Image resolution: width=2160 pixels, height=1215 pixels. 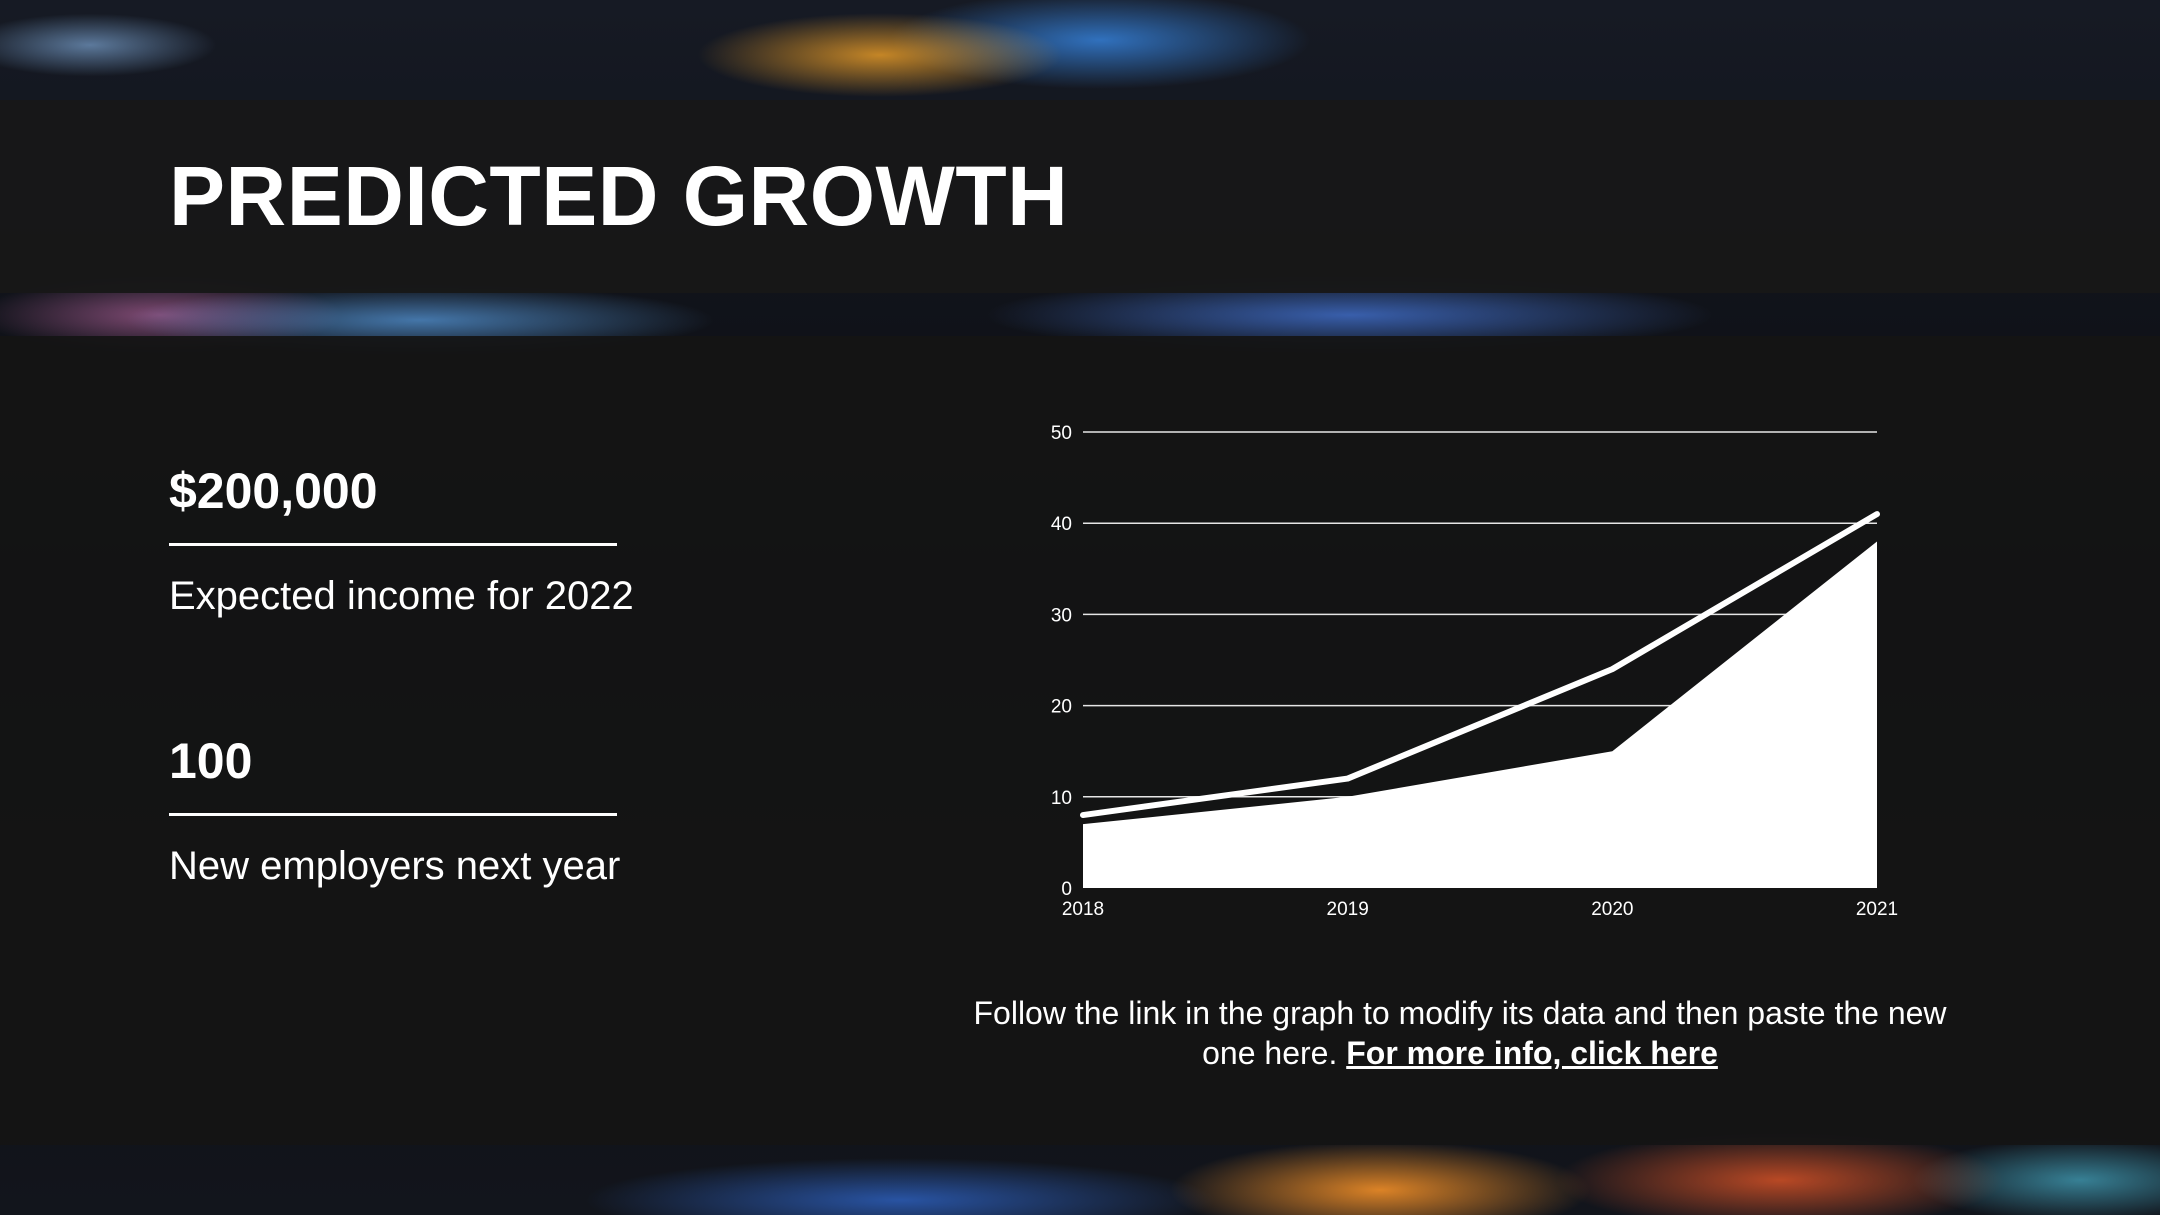 What do you see at coordinates (1061, 615) in the screenshot?
I see `y-tick-label: 30` at bounding box center [1061, 615].